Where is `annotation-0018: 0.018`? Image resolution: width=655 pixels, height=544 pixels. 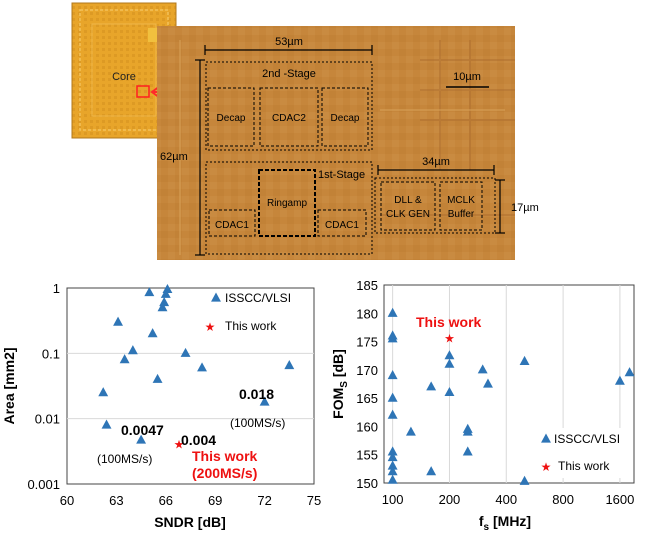 annotation-0018: 0.018 is located at coordinates (256, 394).